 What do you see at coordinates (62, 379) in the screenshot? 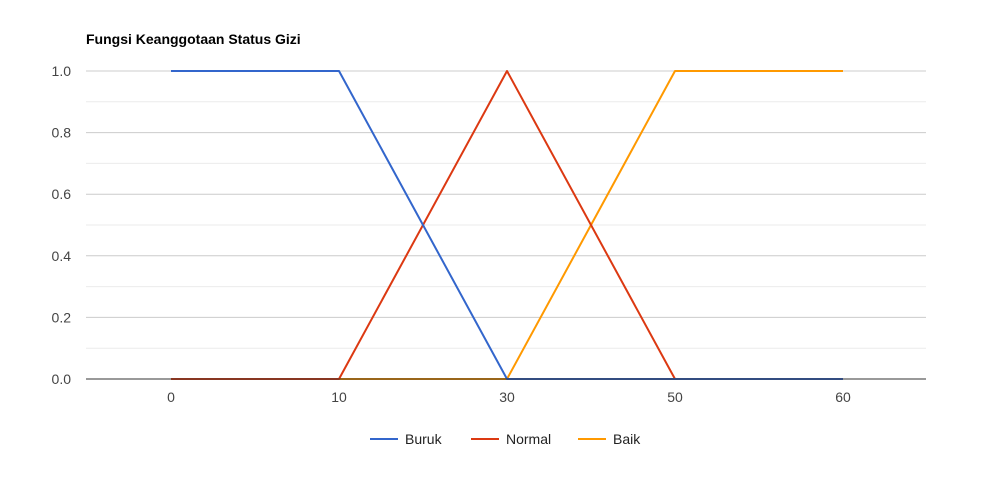
I see `y-tick-label: 0.0` at bounding box center [62, 379].